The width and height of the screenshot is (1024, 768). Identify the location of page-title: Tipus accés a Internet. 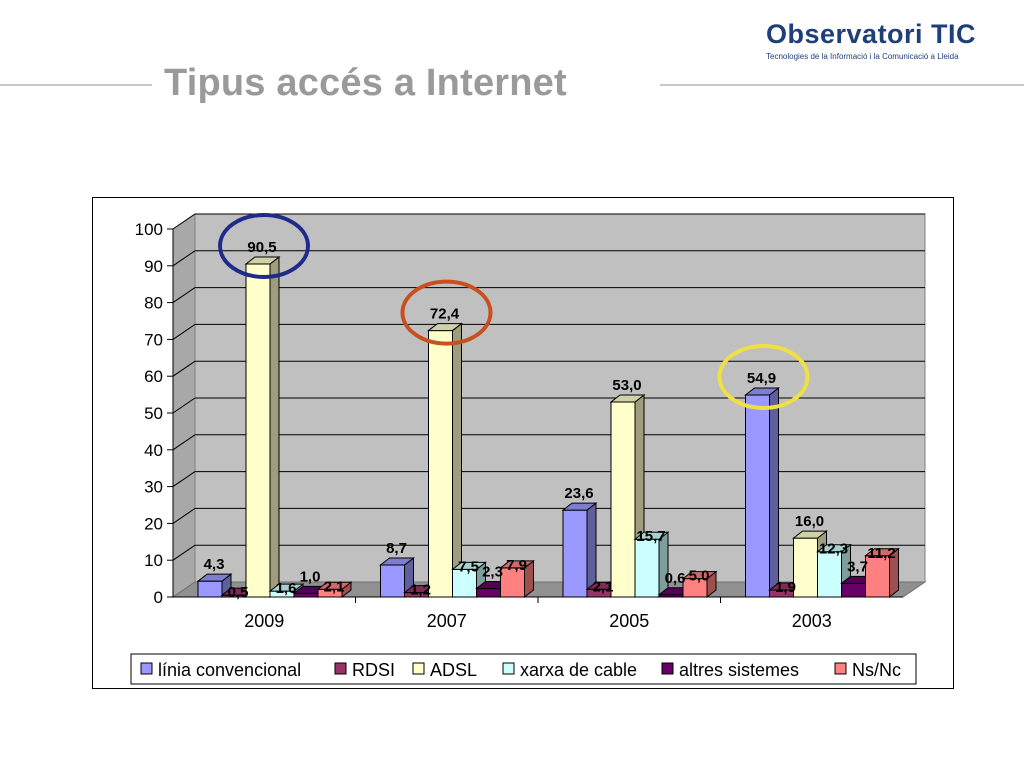
(365, 83).